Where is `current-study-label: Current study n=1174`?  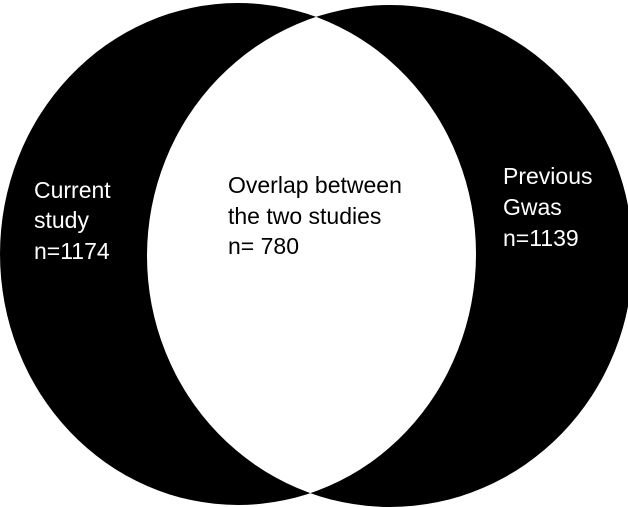
current-study-label: Current study n=1174 is located at coordinates (75, 220).